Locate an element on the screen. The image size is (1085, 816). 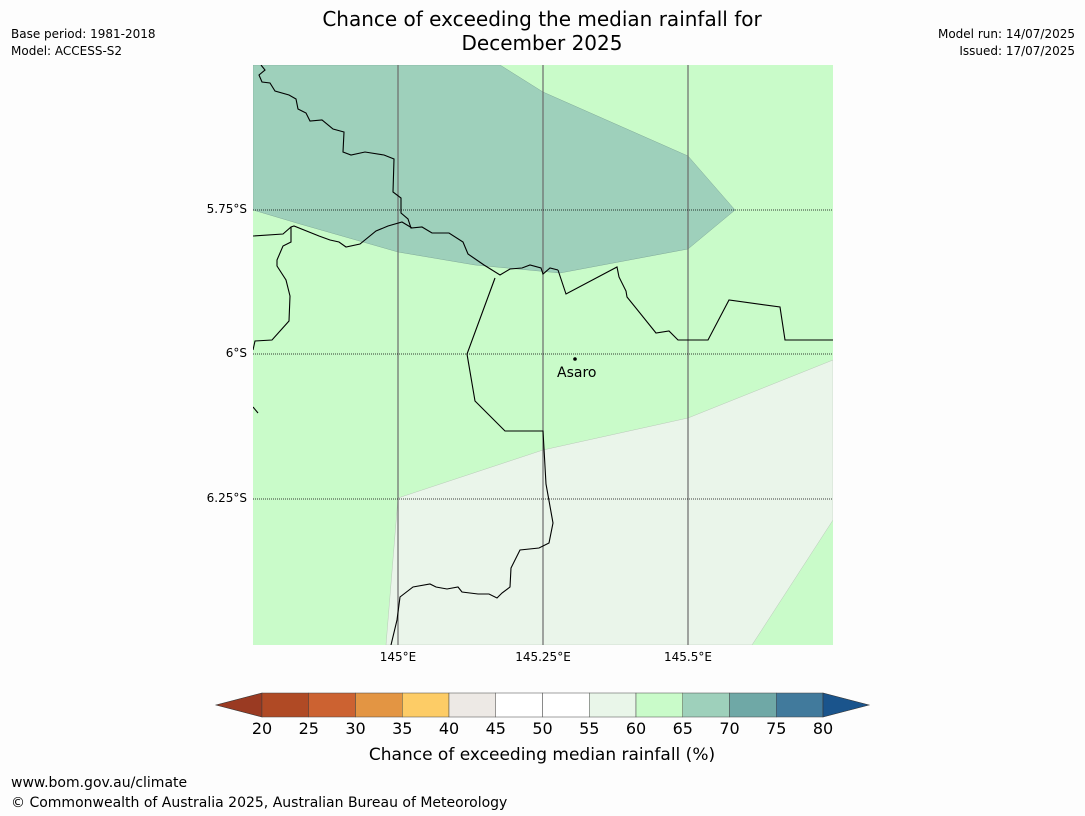
lon-label-2: 145.25°E is located at coordinates (543, 657).